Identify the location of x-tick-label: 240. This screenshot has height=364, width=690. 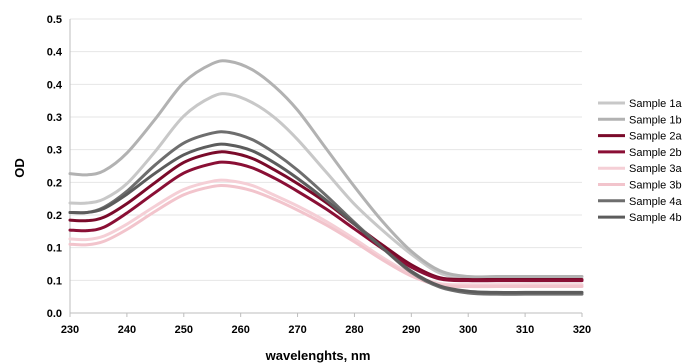
(127, 330).